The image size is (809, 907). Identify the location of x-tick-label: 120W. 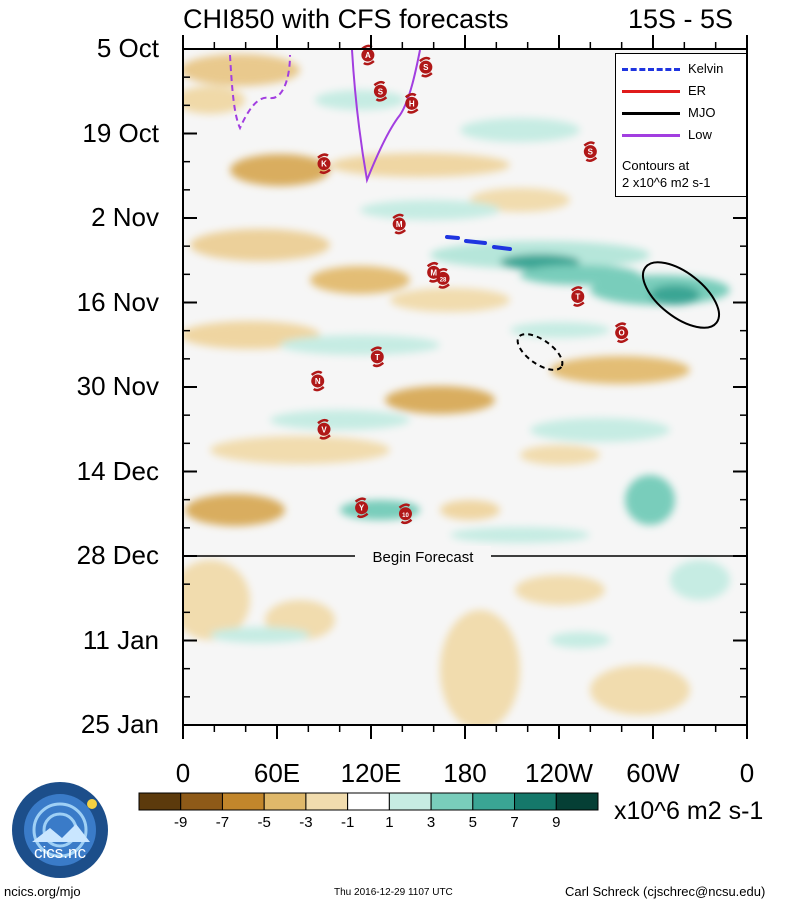
(559, 773).